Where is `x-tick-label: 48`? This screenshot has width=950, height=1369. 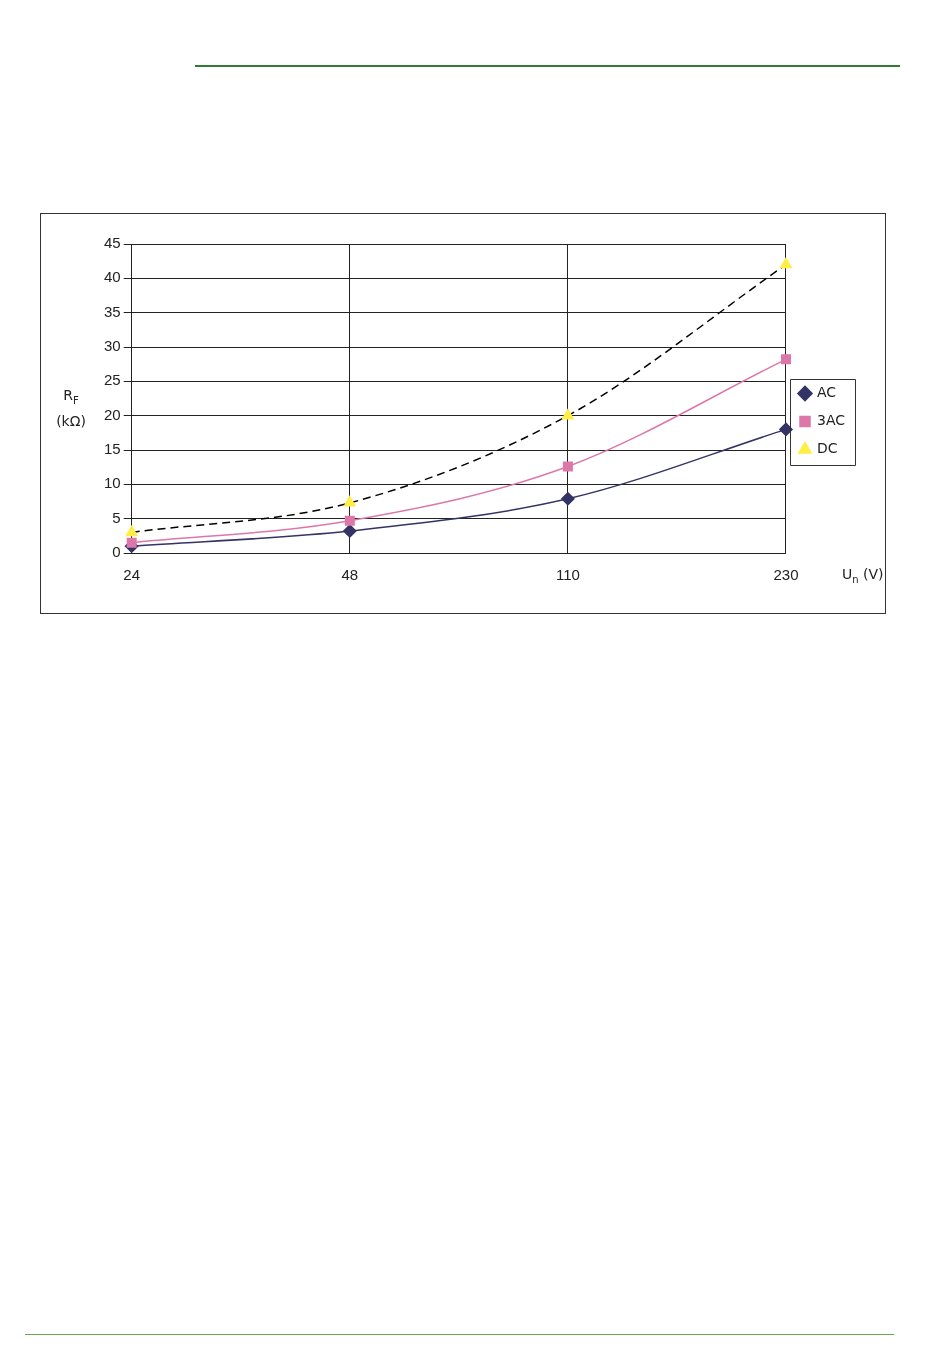 x-tick-label: 48 is located at coordinates (350, 575).